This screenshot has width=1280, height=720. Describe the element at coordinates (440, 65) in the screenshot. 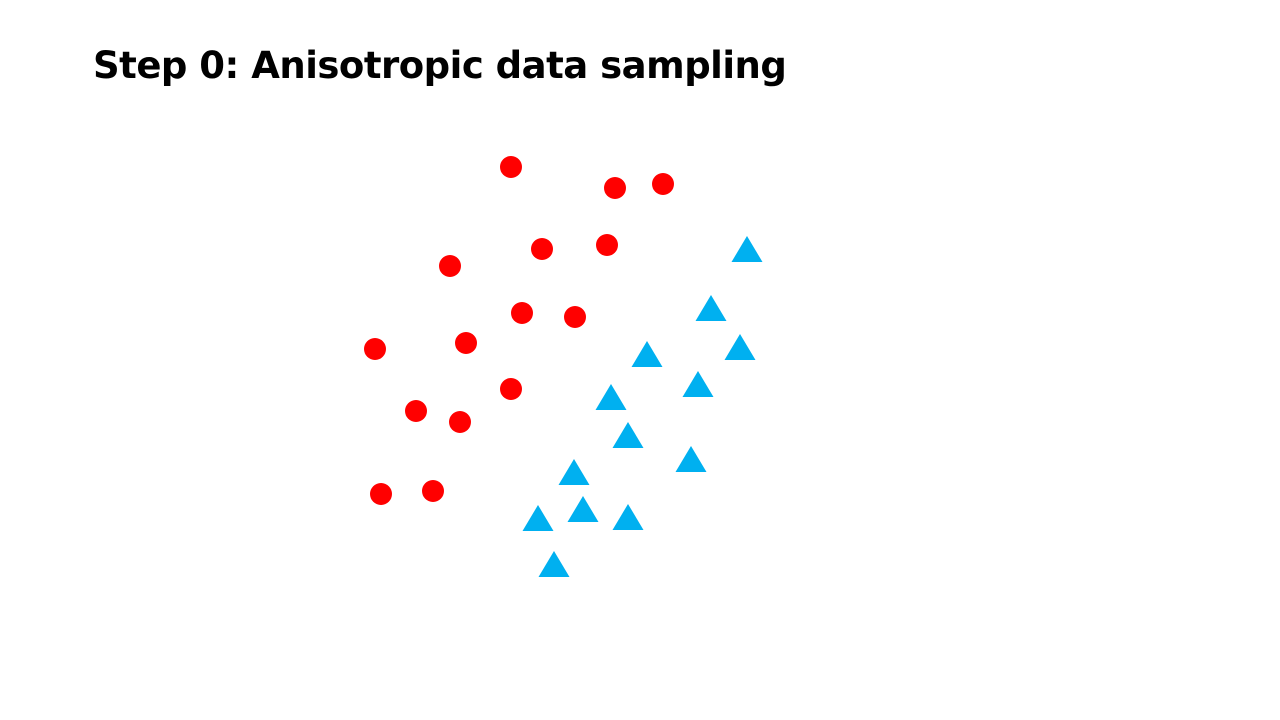

I see `slide-title: Step 0: Anisotropic data sampling` at that location.